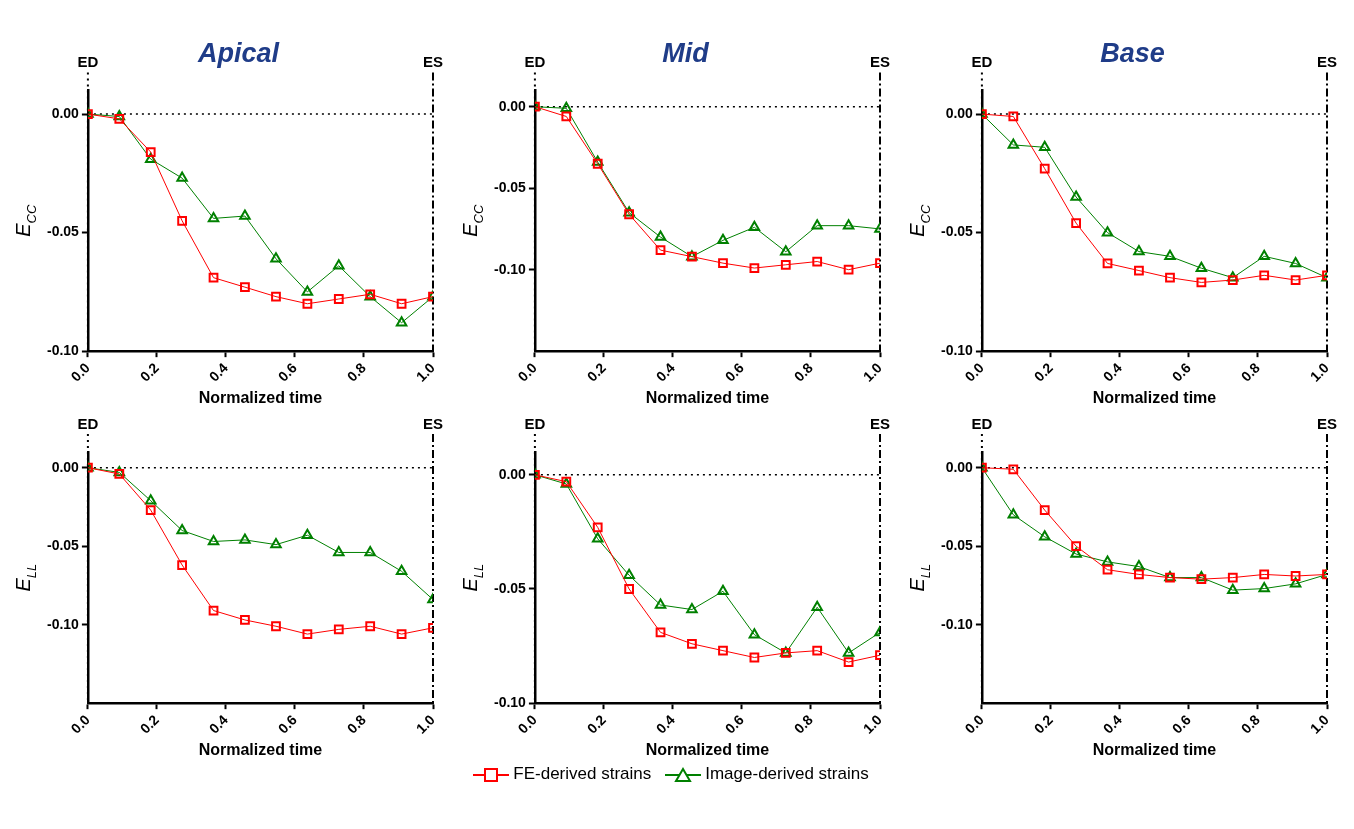 This screenshot has width=1354, height=829. What do you see at coordinates (582, 773) in the screenshot?
I see `legend-label: FE-derived strains` at bounding box center [582, 773].